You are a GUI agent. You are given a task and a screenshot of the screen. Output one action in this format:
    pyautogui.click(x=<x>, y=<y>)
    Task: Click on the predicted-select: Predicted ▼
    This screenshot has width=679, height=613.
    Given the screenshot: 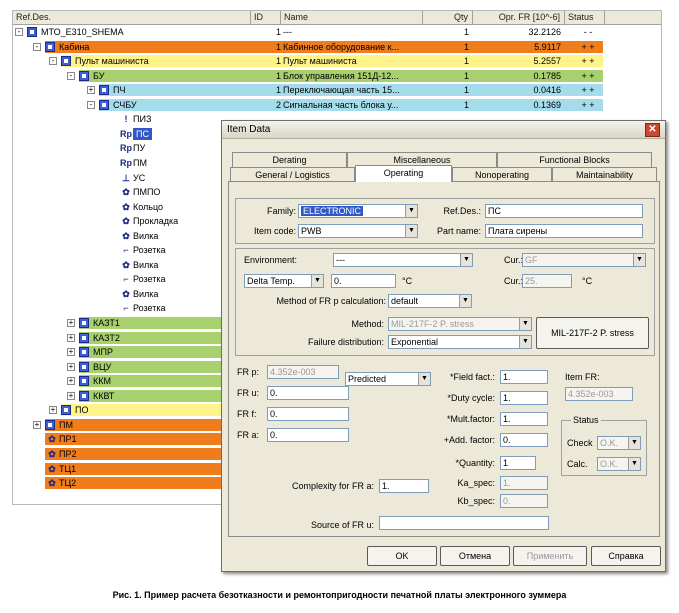 What is the action you would take?
    pyautogui.click(x=388, y=379)
    